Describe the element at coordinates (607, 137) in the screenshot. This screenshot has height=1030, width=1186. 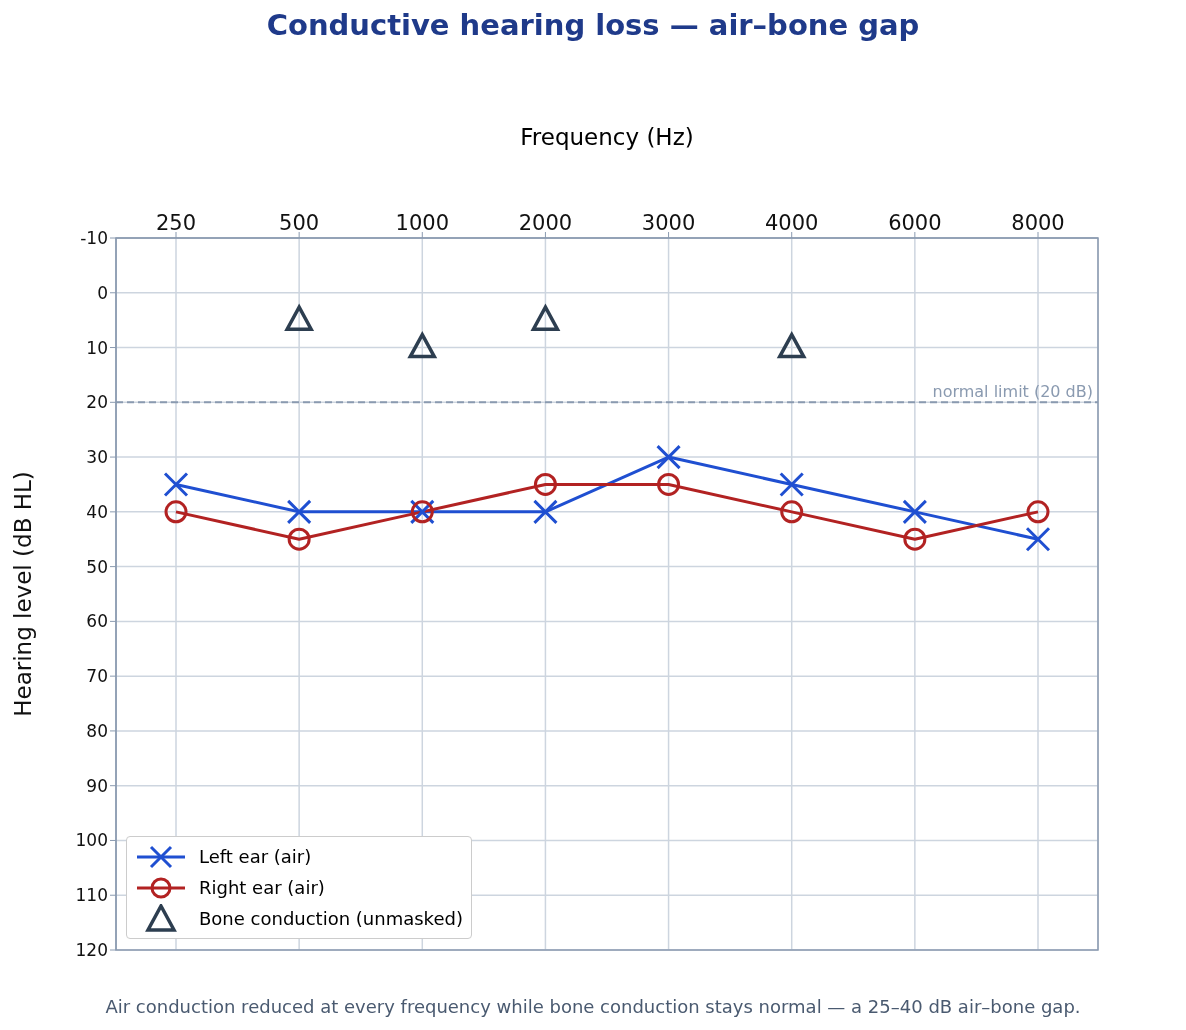
I see `x-axis-title: Frequency (Hz)` at that location.